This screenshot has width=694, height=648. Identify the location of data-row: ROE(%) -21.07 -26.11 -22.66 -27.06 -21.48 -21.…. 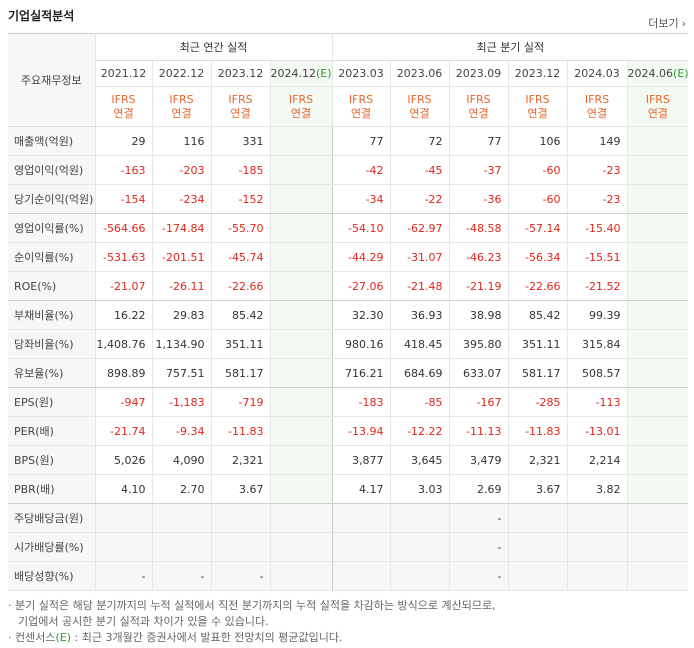
(348, 286).